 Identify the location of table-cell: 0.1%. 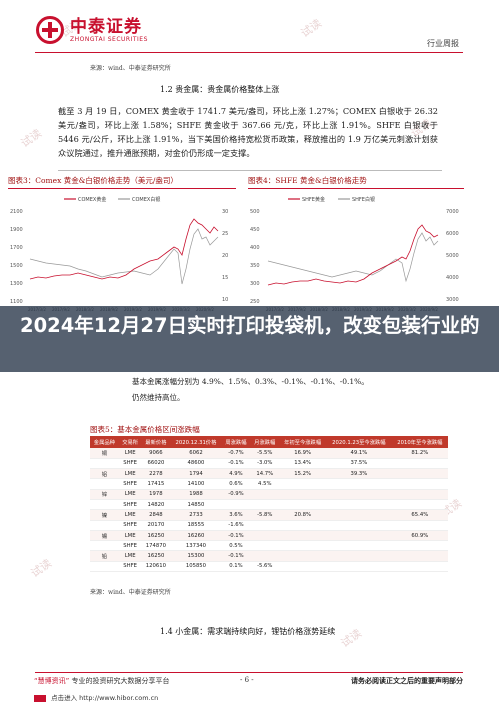
(236, 567).